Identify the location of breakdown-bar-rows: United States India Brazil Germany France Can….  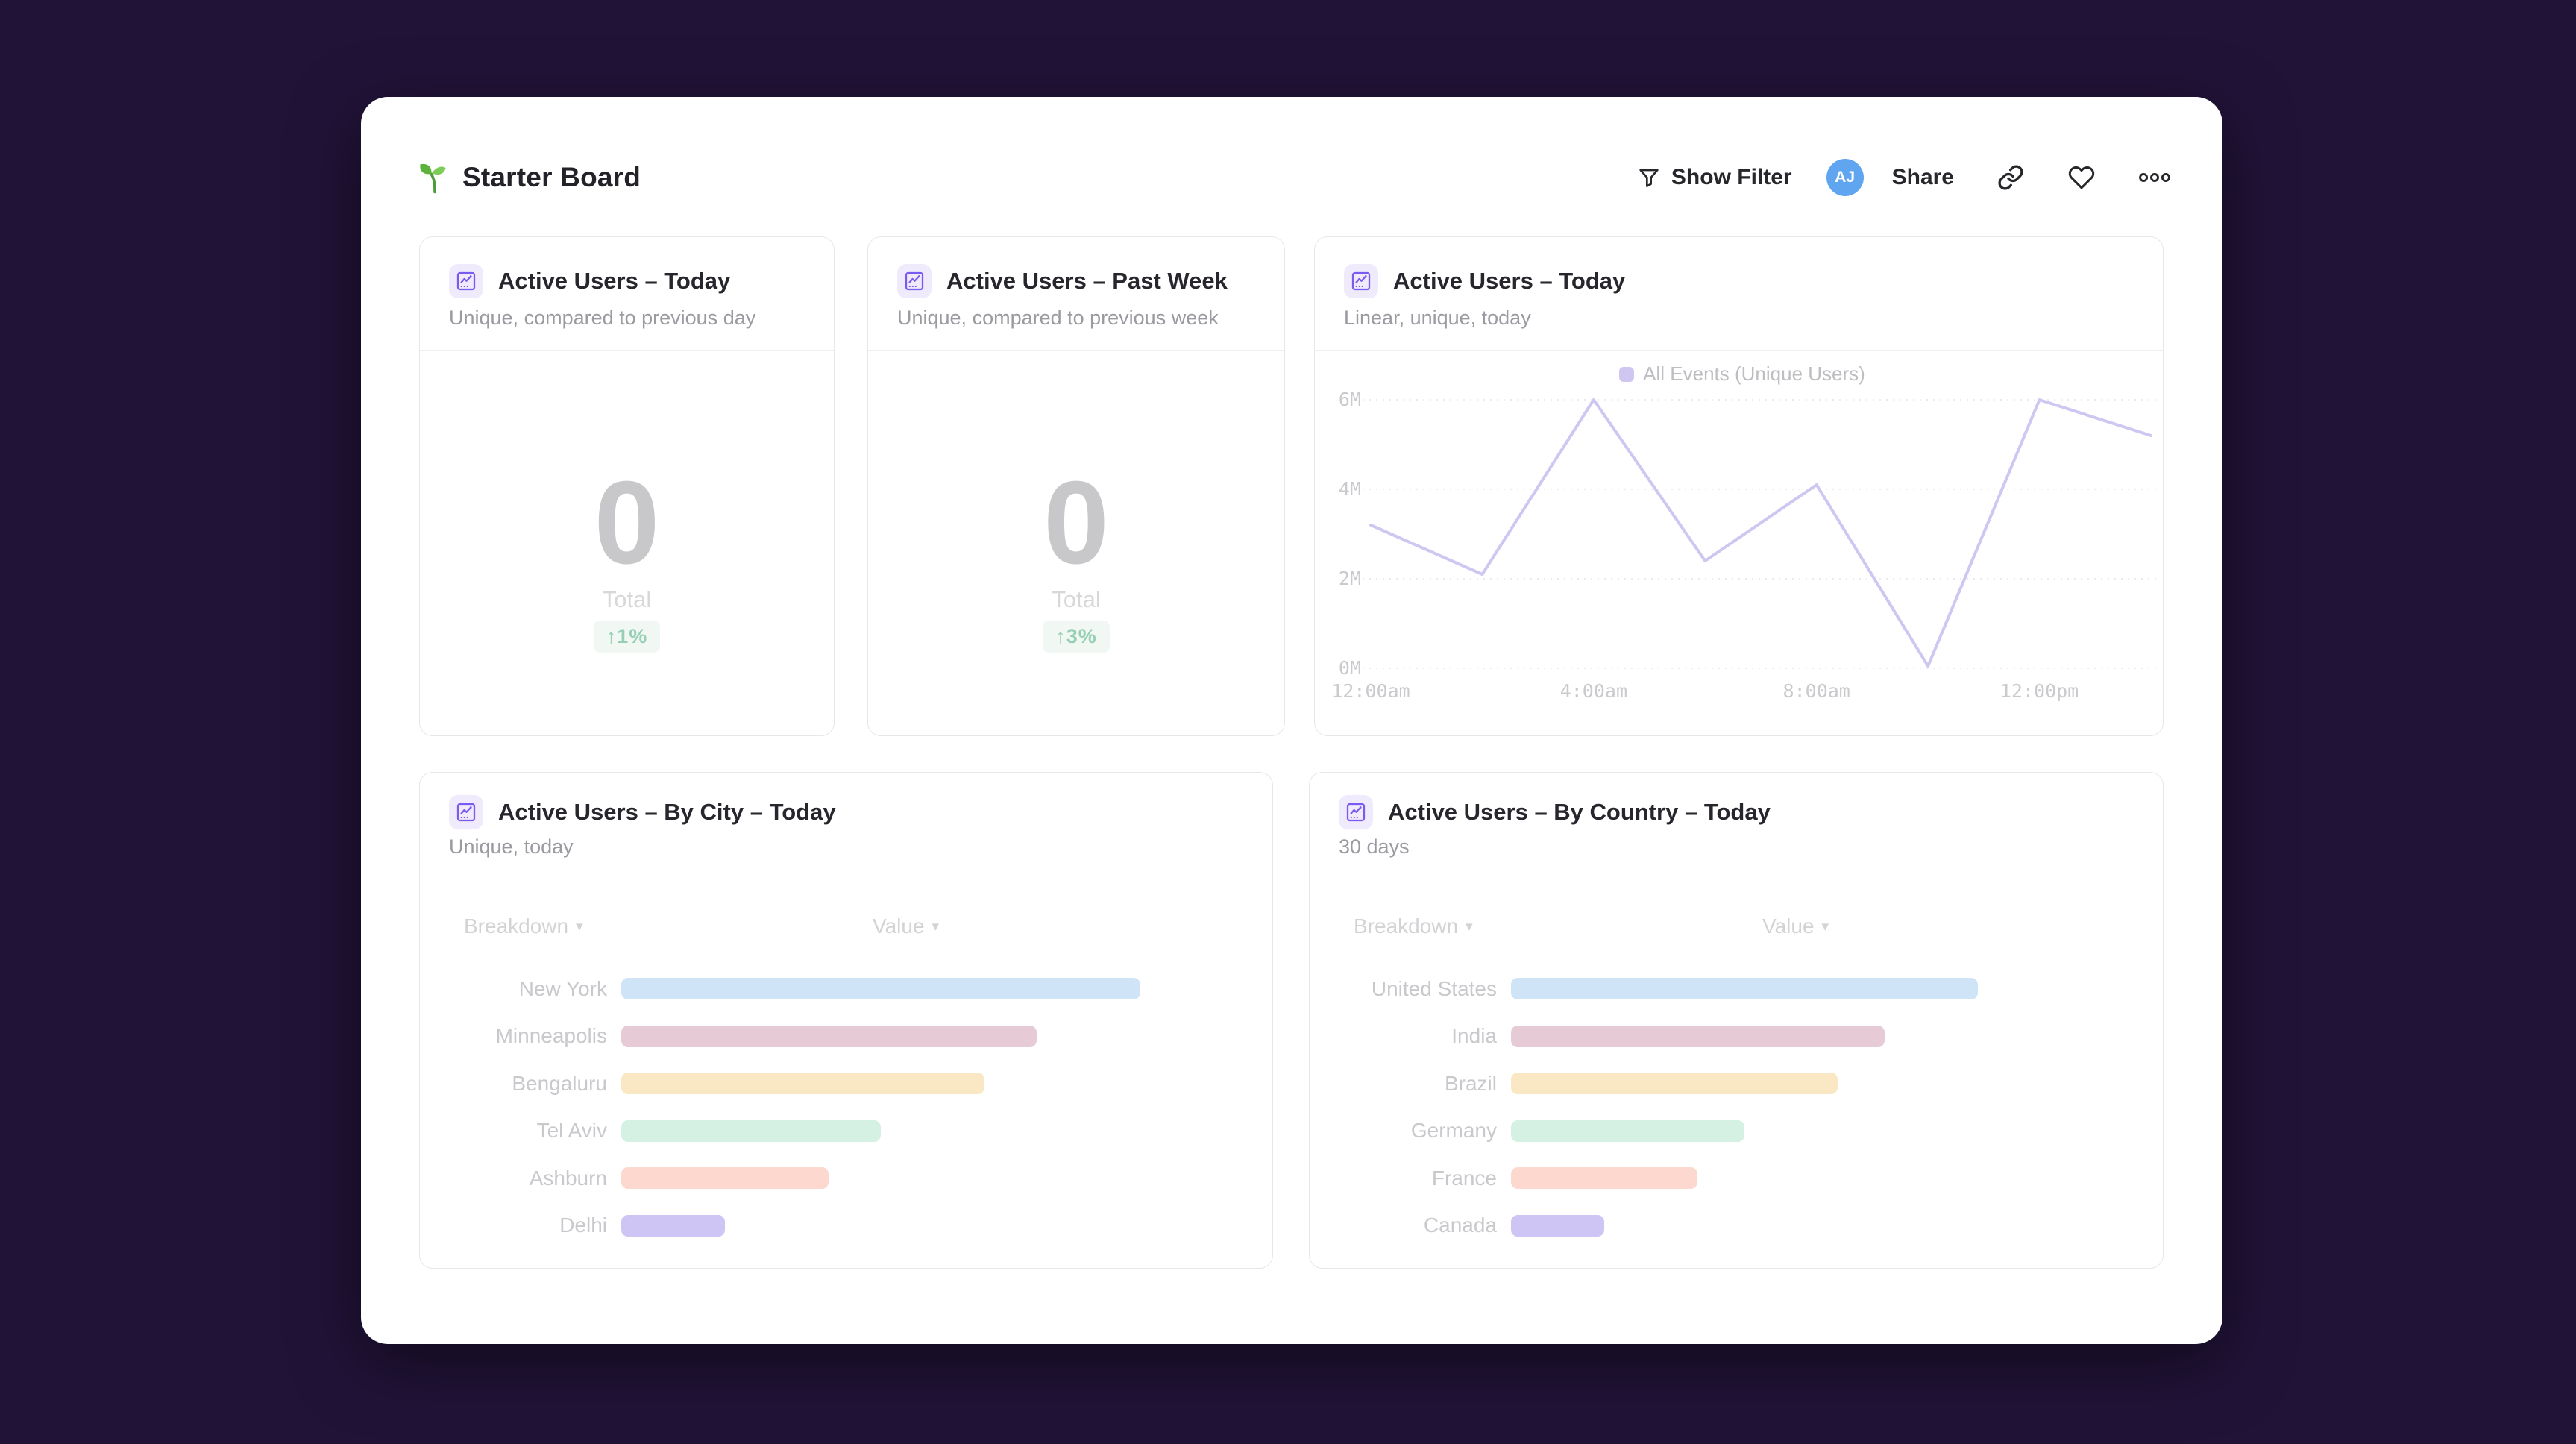
(1737, 1107).